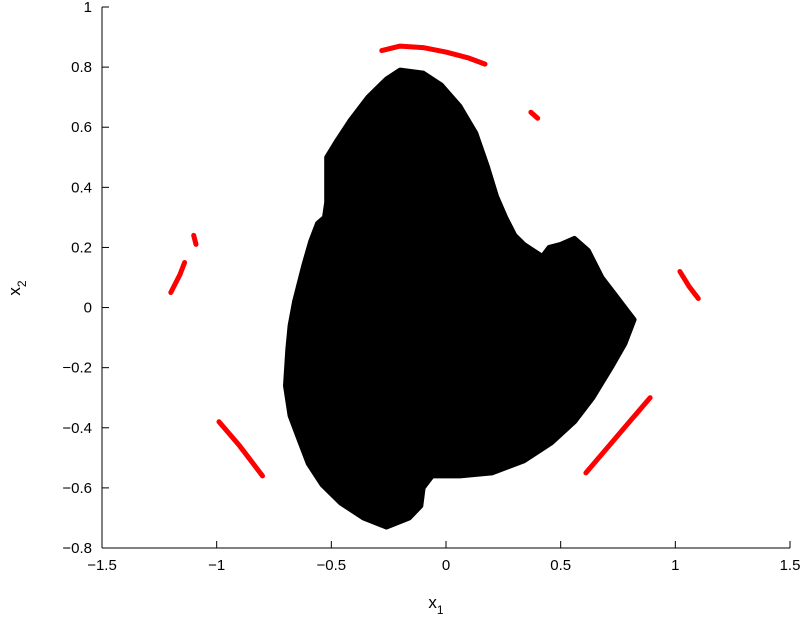 This screenshot has width=803, height=622. What do you see at coordinates (77, 428) in the screenshot?
I see `y-tick-label: −0.4` at bounding box center [77, 428].